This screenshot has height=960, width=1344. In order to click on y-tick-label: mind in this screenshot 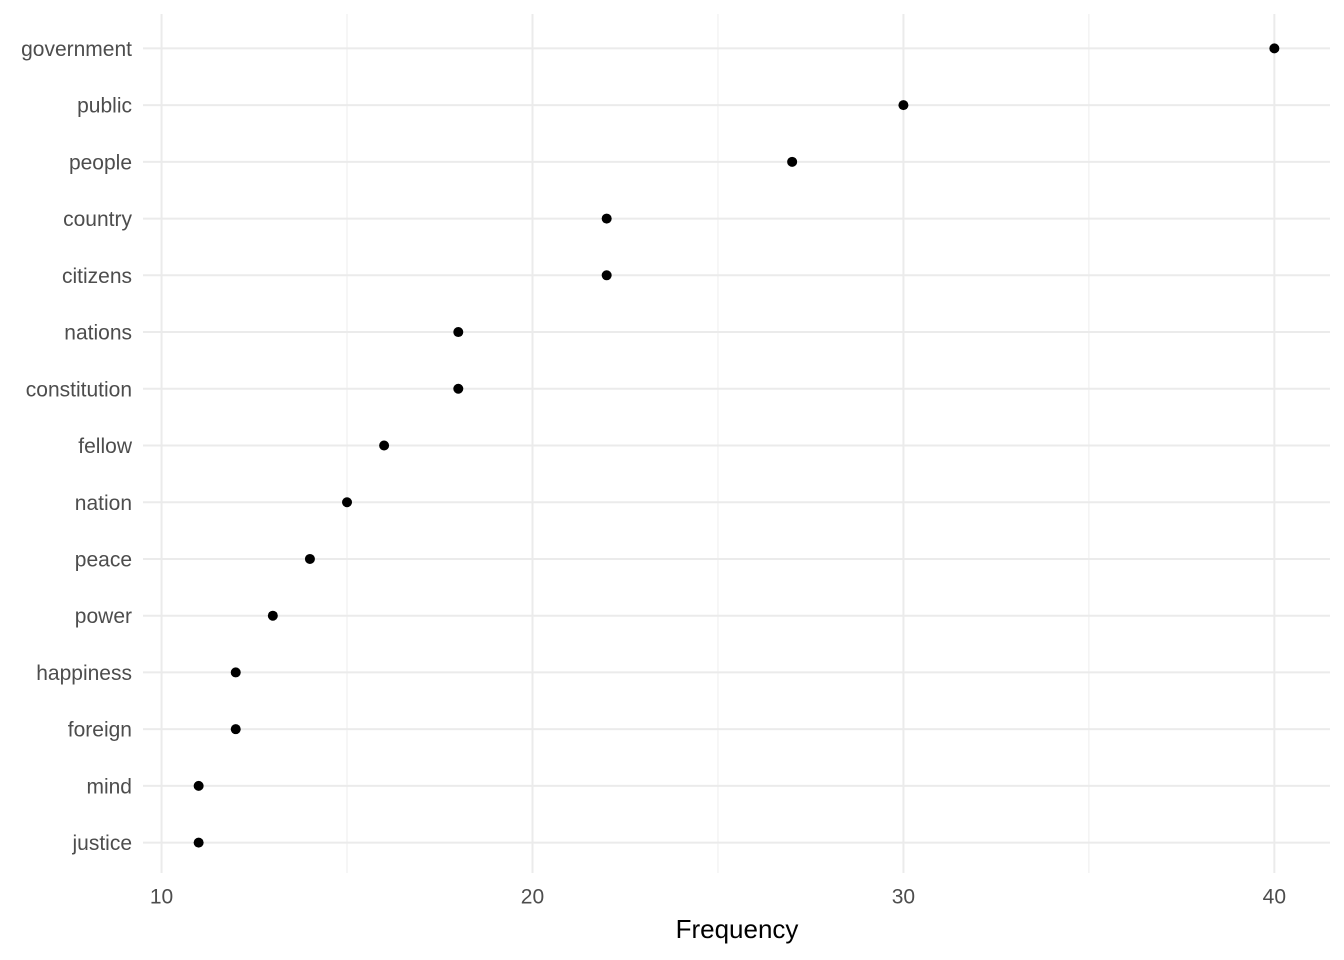, I will do `click(109, 786)`.